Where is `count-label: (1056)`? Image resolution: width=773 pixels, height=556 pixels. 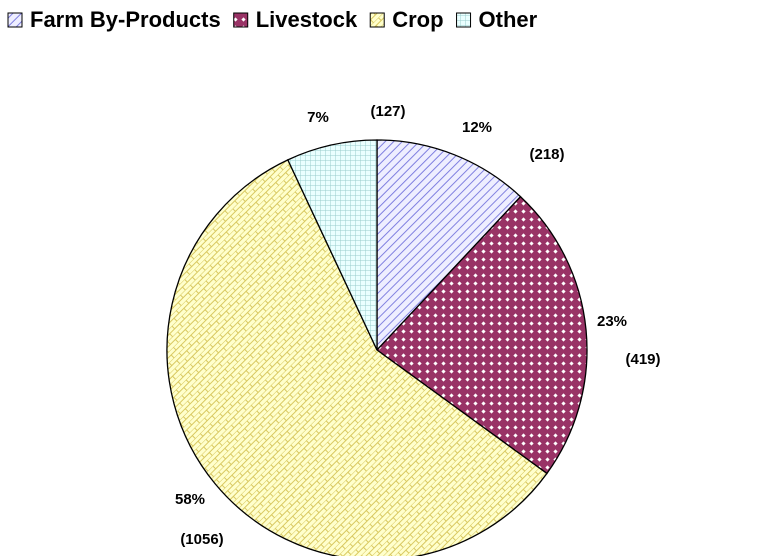
count-label: (1056) is located at coordinates (201, 539).